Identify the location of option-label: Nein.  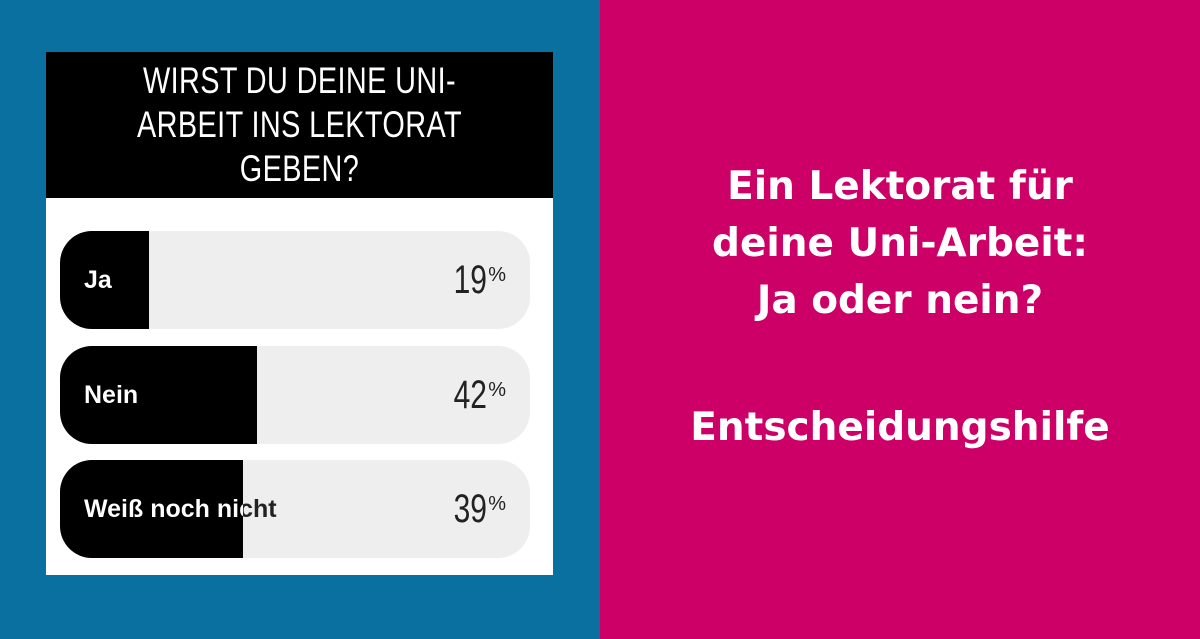
(111, 395).